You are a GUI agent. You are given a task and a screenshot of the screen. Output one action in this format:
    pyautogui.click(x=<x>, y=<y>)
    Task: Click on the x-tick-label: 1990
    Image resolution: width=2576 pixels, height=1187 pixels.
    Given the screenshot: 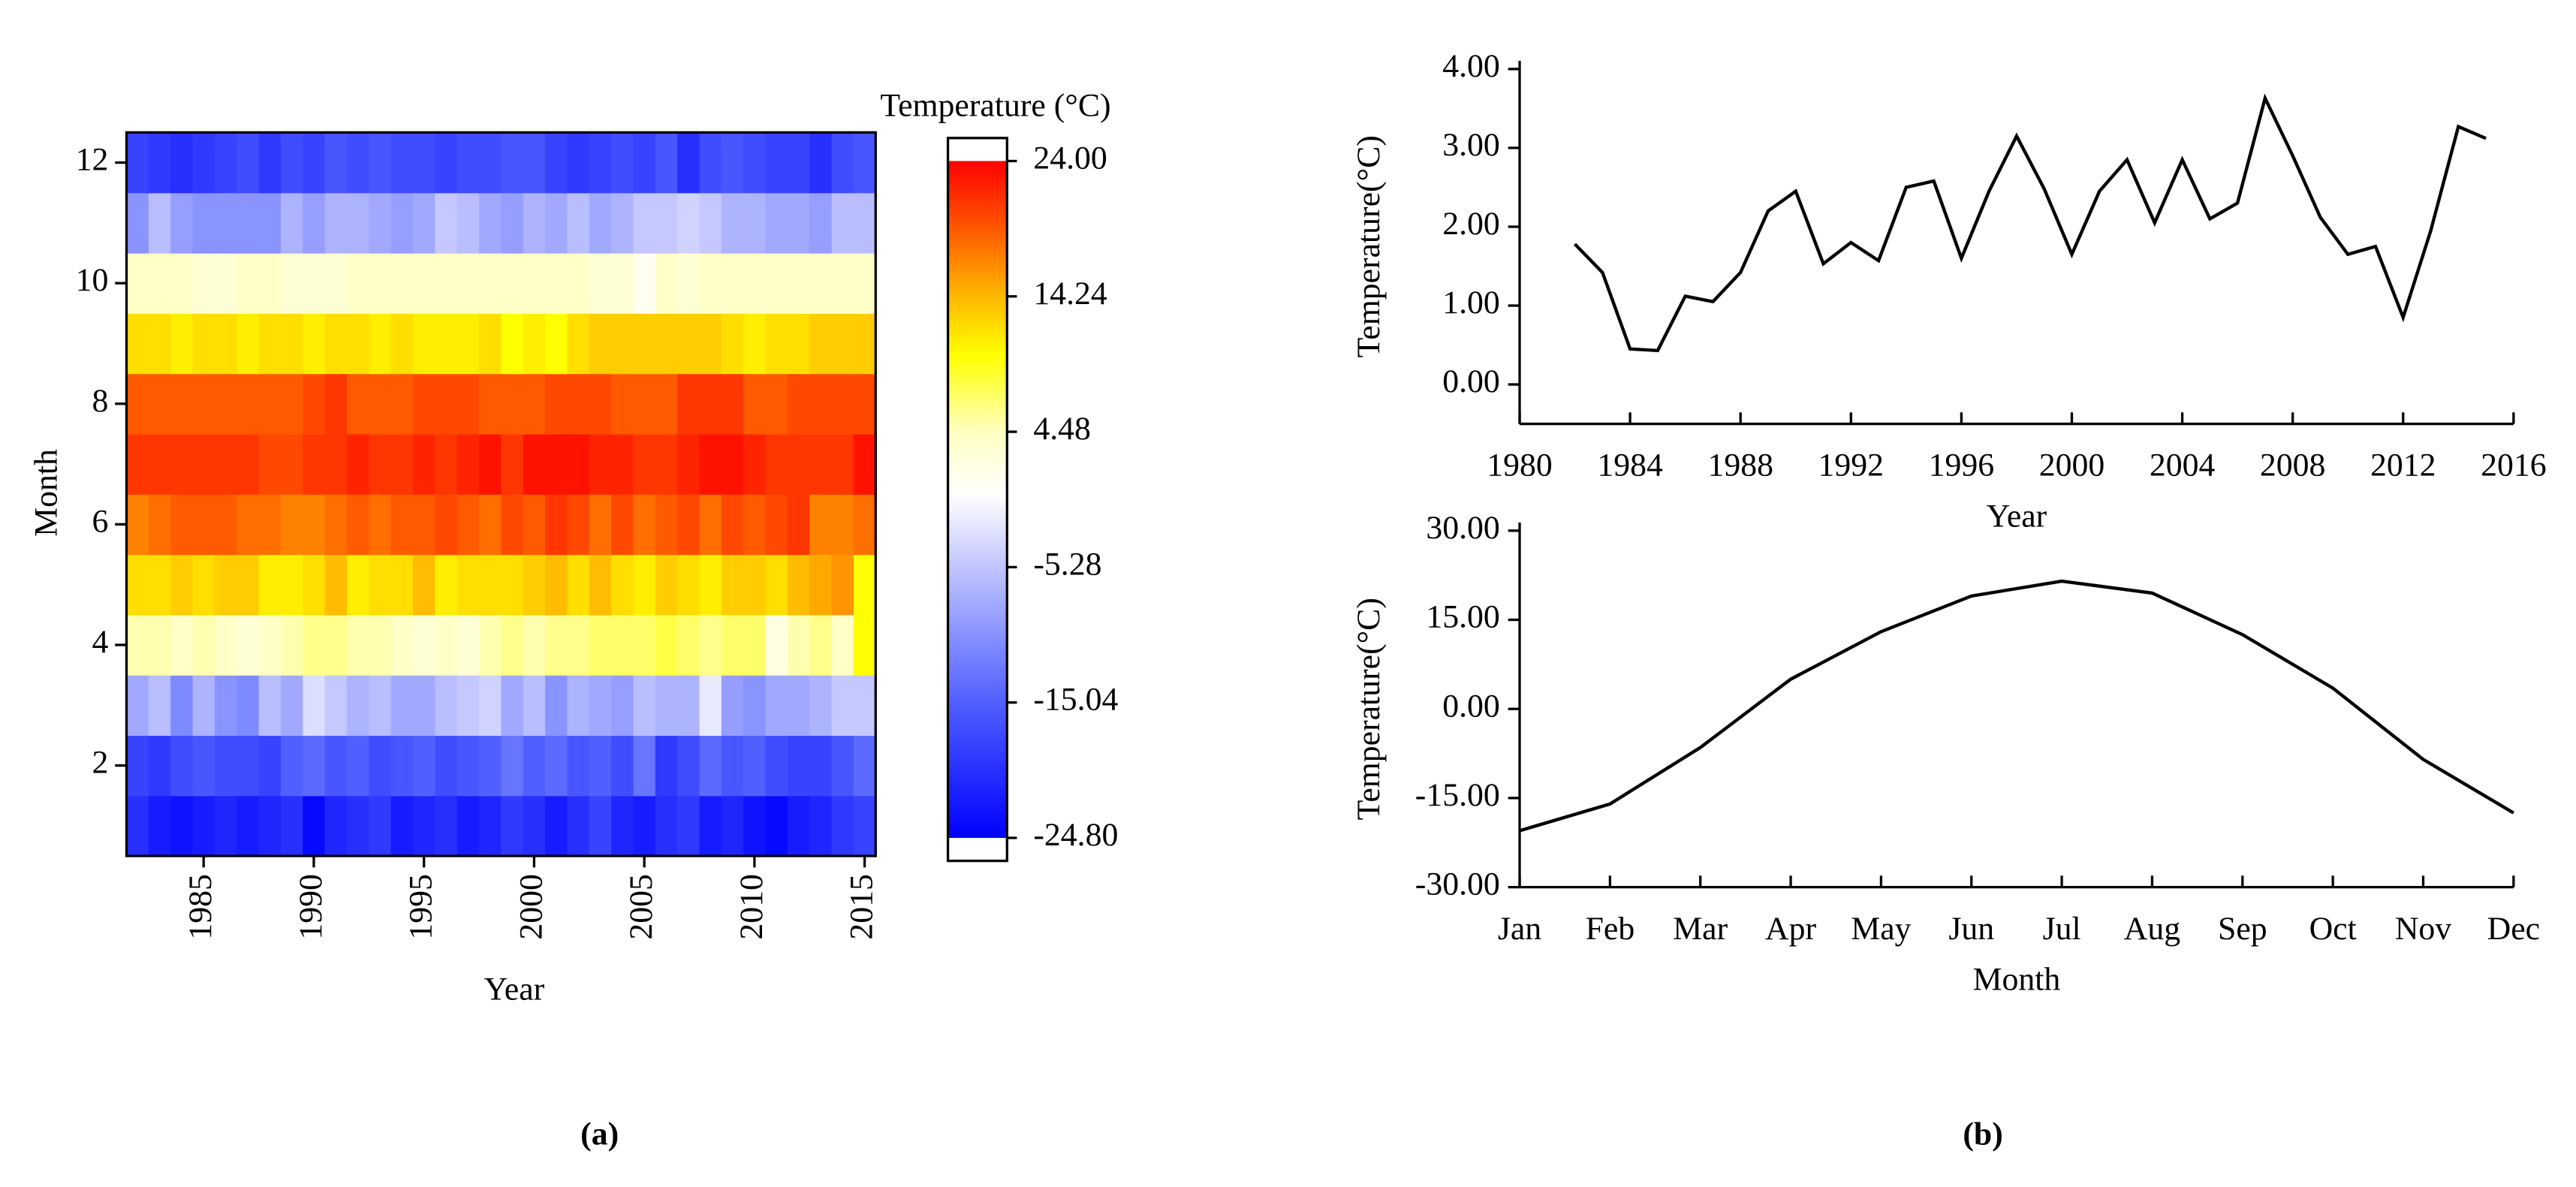 What is the action you would take?
    pyautogui.click(x=311, y=907)
    